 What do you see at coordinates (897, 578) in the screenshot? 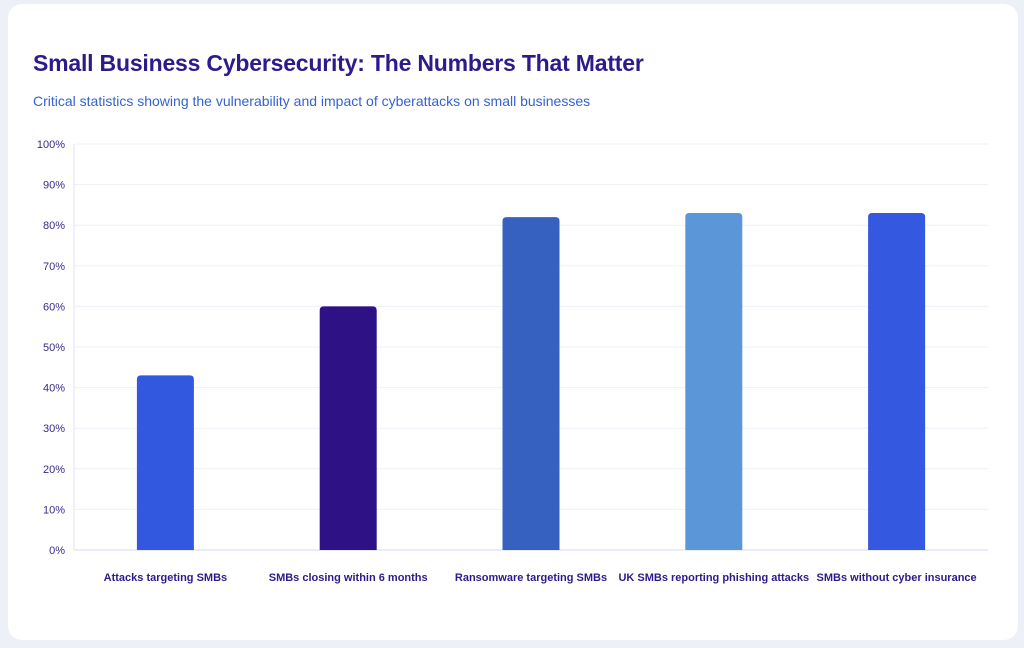
I see `x-category-label: SMBs without cyber insurance` at bounding box center [897, 578].